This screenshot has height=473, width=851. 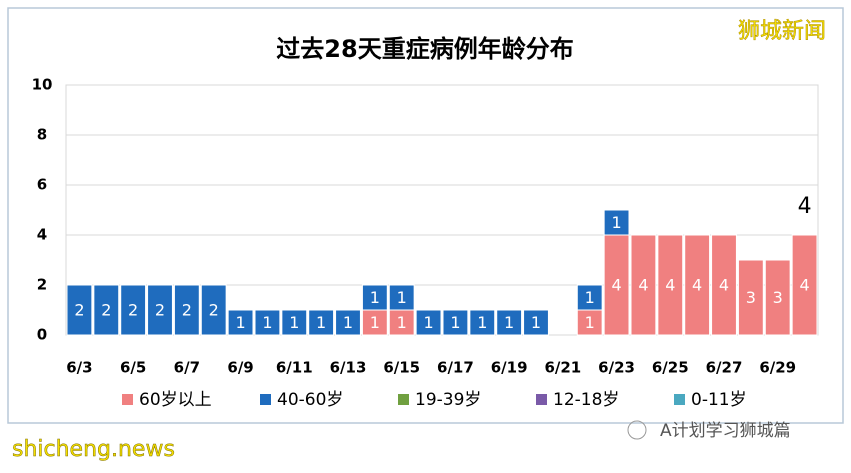 What do you see at coordinates (724, 368) in the screenshot?
I see `x-tick-label: 6/27` at bounding box center [724, 368].